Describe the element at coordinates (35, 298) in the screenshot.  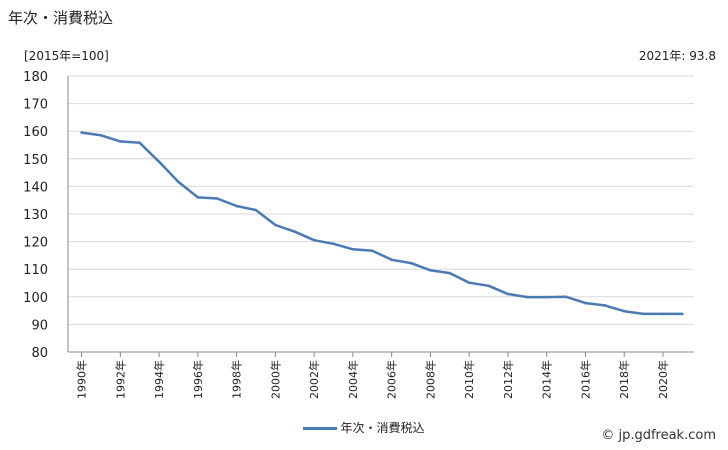
I see `y-tick-label: 100` at that location.